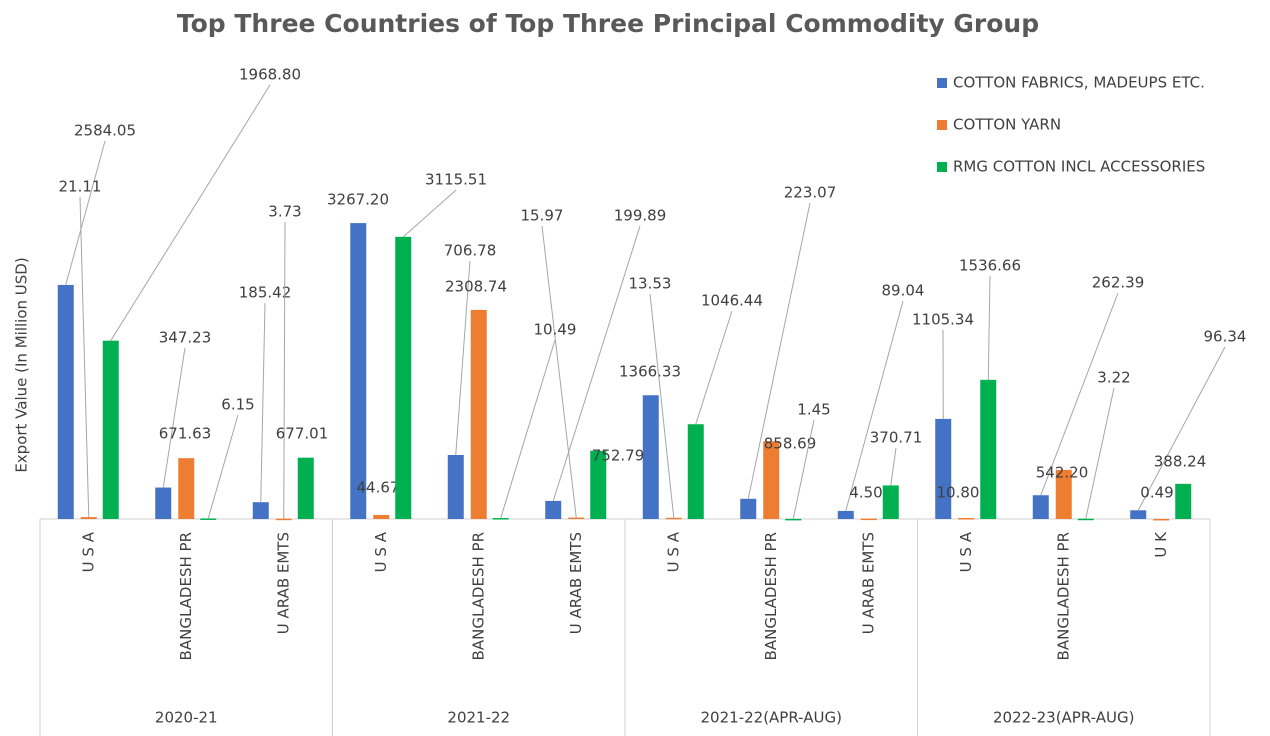 The image size is (1270, 736). I want to click on data-label: 1046.44, so click(732, 301).